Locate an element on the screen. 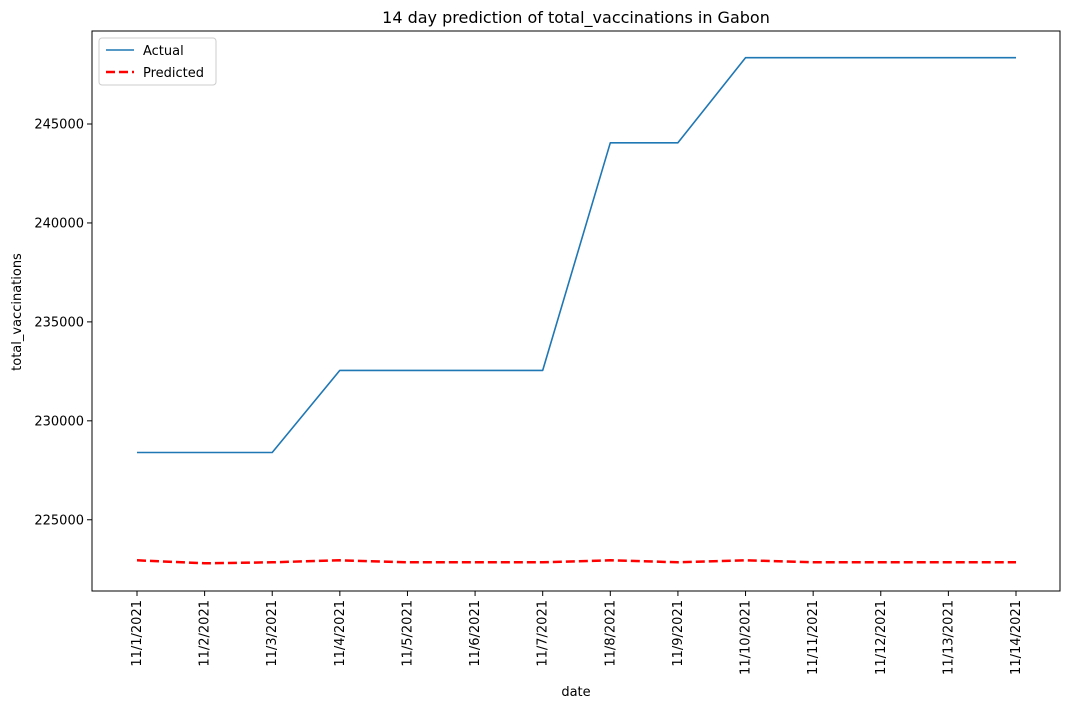 Image resolution: width=1070 pixels, height=709 pixels. legend-label-actual: Actual is located at coordinates (163, 51).